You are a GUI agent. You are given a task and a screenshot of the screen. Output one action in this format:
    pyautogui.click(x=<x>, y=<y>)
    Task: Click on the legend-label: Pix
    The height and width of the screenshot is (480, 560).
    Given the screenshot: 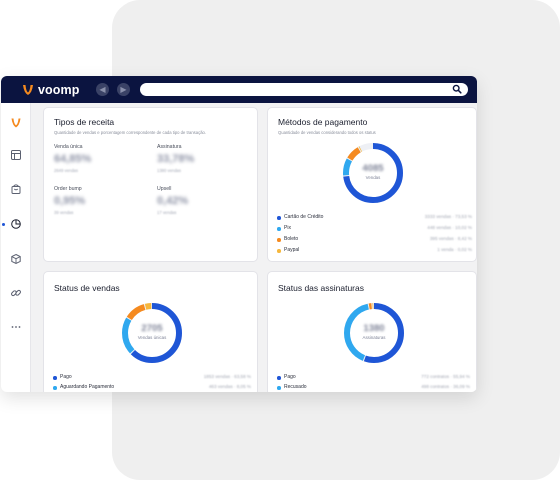 What is the action you would take?
    pyautogui.click(x=287, y=228)
    